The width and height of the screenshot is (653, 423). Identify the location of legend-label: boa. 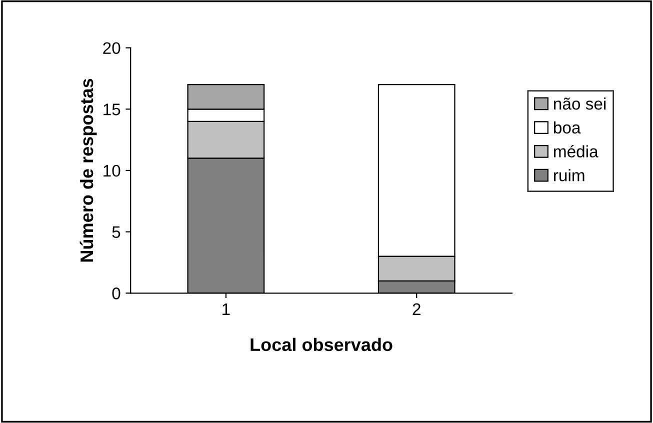
(567, 127).